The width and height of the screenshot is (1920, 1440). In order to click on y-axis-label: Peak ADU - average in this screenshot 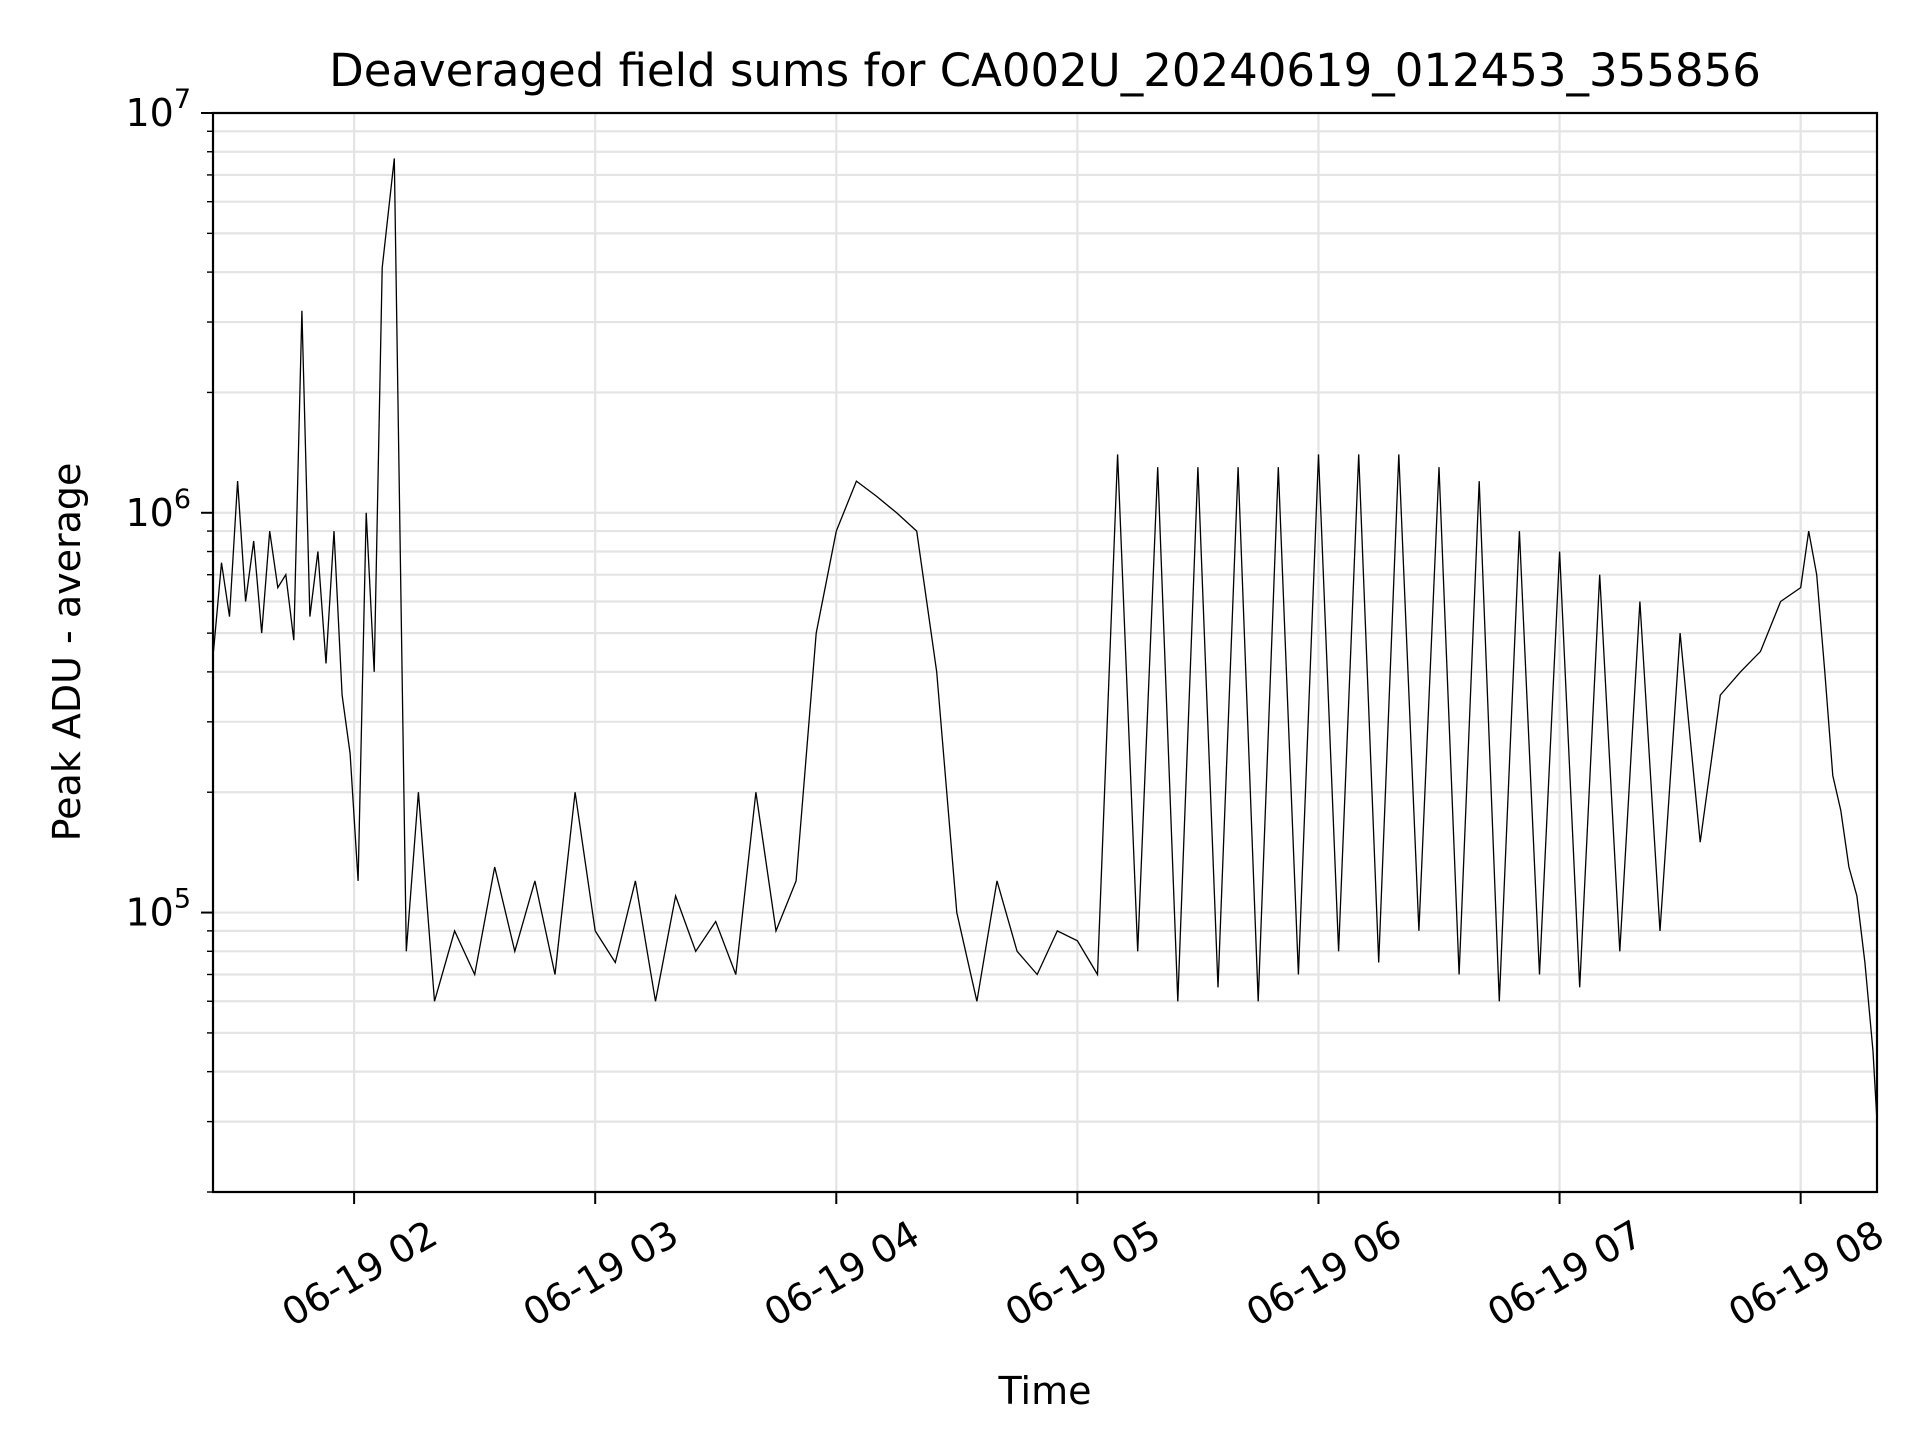, I will do `click(67, 652)`.